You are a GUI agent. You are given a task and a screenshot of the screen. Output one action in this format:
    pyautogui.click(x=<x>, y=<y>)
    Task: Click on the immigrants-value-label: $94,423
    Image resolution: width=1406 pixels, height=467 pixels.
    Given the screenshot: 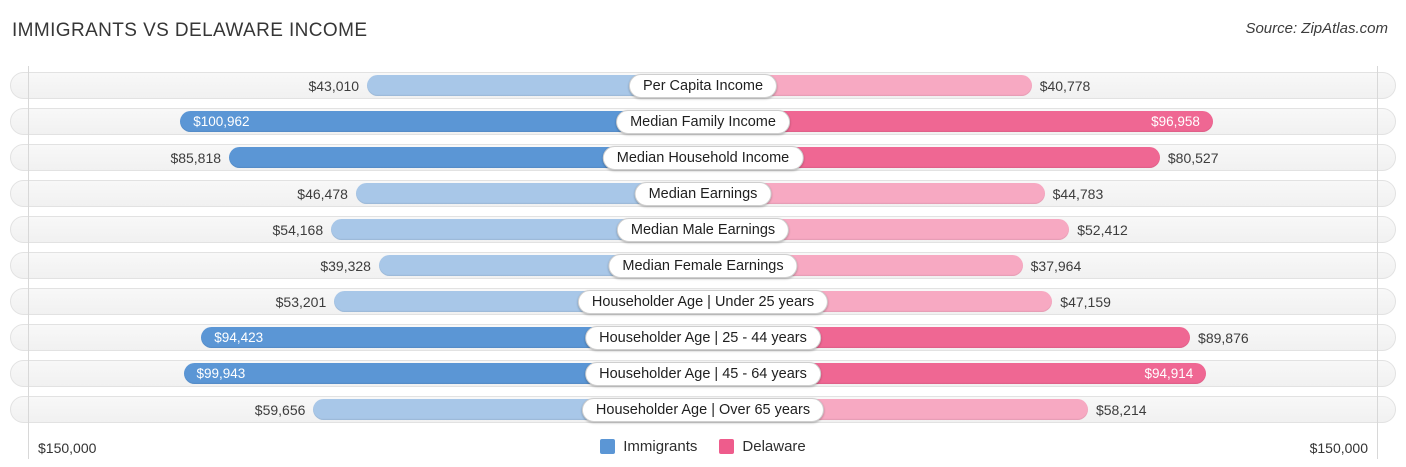 What is the action you would take?
    pyautogui.click(x=239, y=337)
    